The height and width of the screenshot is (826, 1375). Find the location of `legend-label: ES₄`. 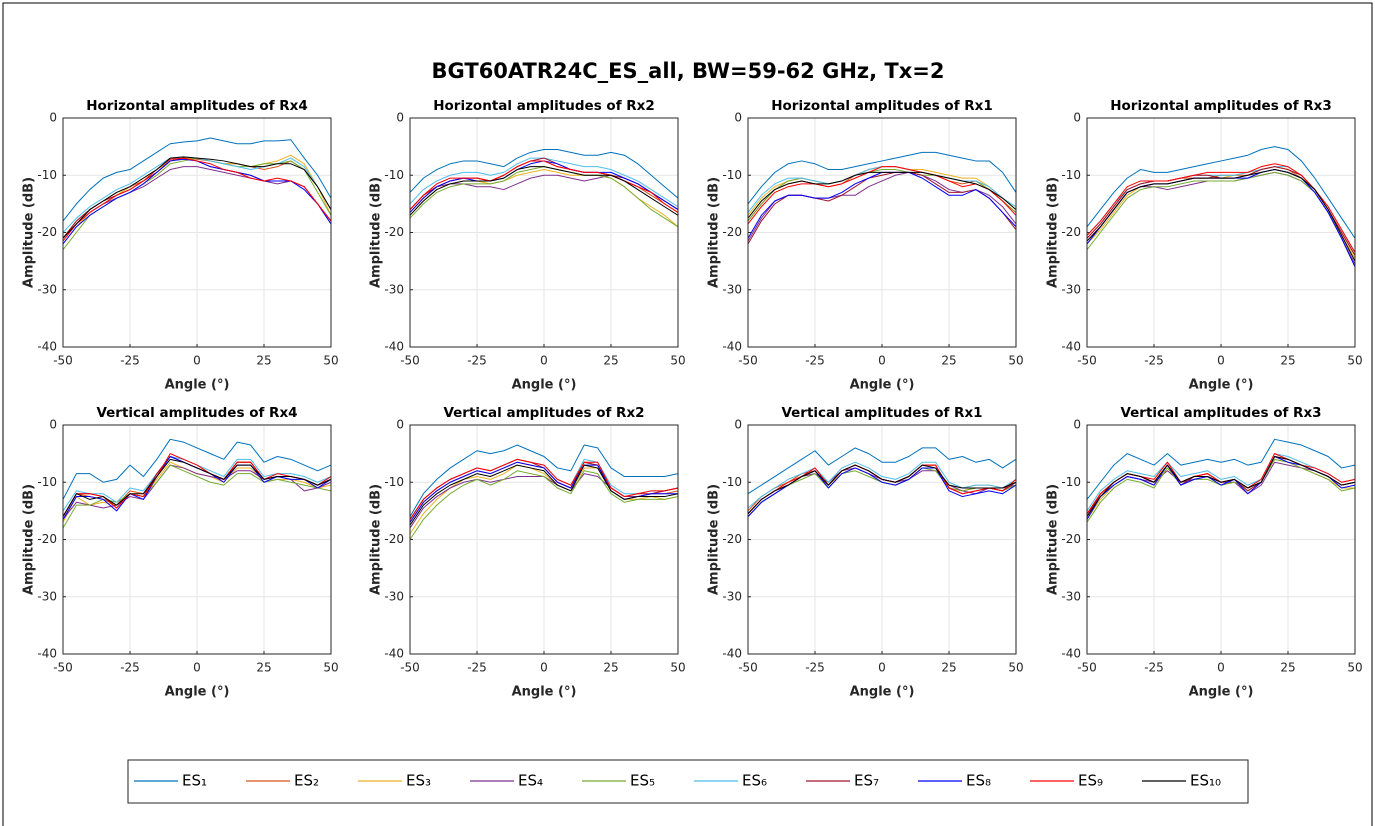

legend-label: ES₄ is located at coordinates (530, 781).